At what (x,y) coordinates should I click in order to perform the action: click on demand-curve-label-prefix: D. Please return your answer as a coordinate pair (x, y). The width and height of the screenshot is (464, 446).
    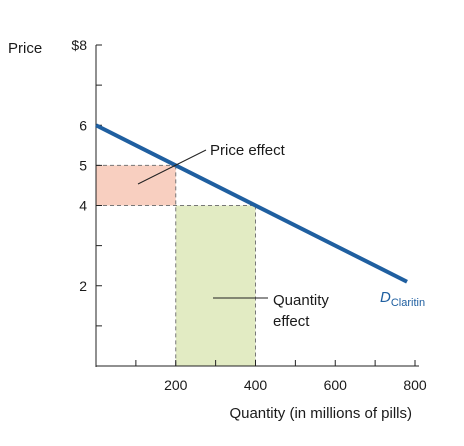
    Looking at the image, I should click on (385, 297).